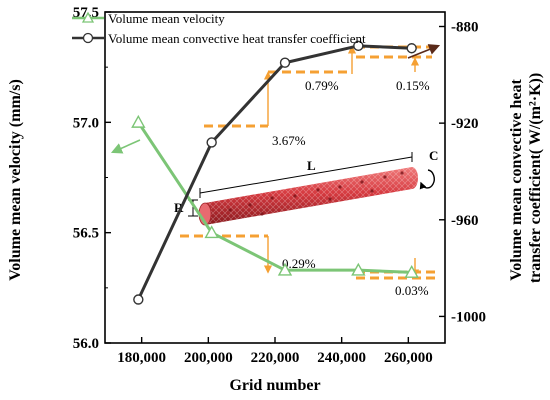 This screenshot has width=550, height=400. Describe the element at coordinates (86, 344) in the screenshot. I see `y-left-tick-label: 56.0` at that location.